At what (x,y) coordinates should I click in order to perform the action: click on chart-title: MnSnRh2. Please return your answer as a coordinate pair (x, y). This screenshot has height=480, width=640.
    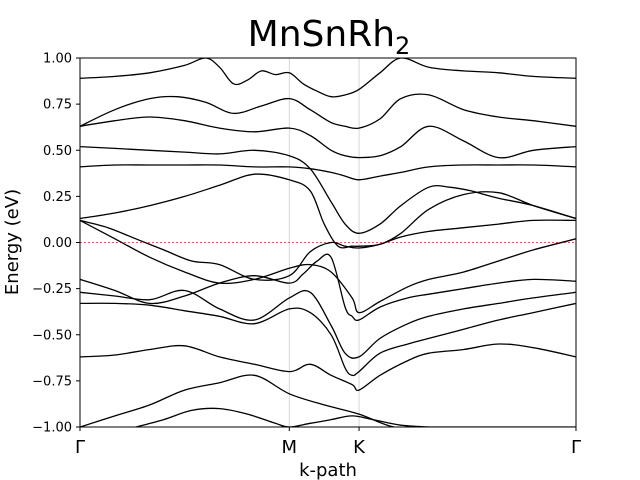
    Looking at the image, I should click on (329, 37).